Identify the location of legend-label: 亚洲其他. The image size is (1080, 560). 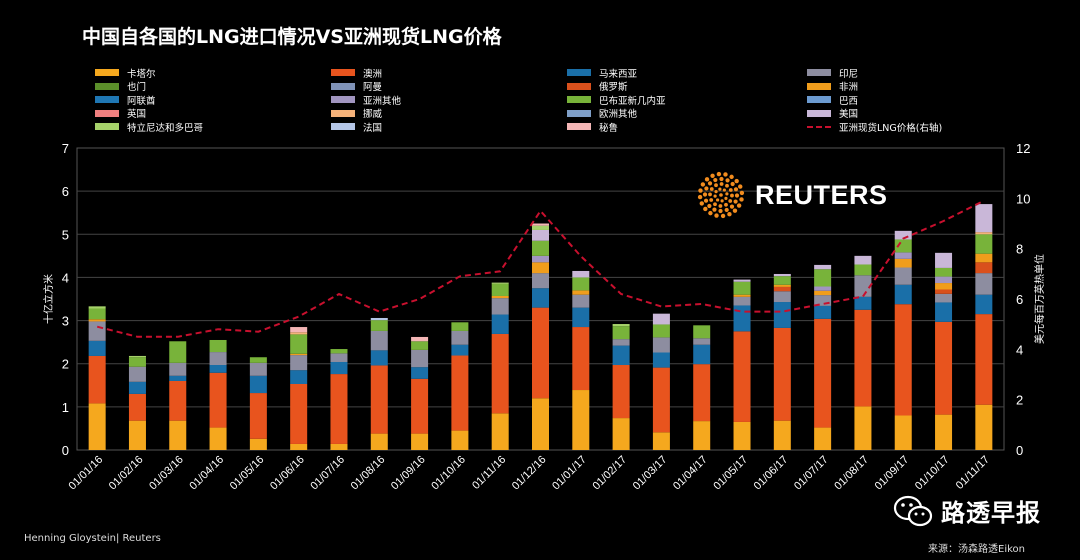
(382, 101).